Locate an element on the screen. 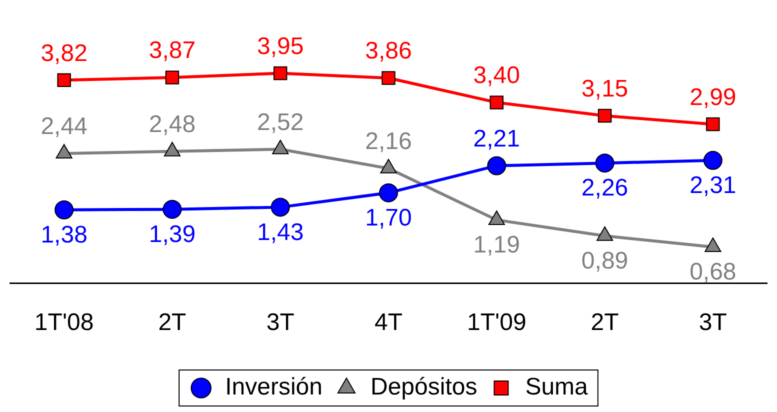  x-tick-label: 1T'08 is located at coordinates (64, 322).